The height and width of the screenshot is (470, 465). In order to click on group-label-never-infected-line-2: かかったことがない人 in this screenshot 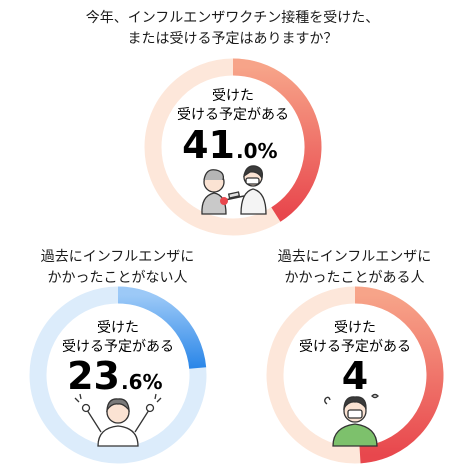, I will do `click(117, 278)`.